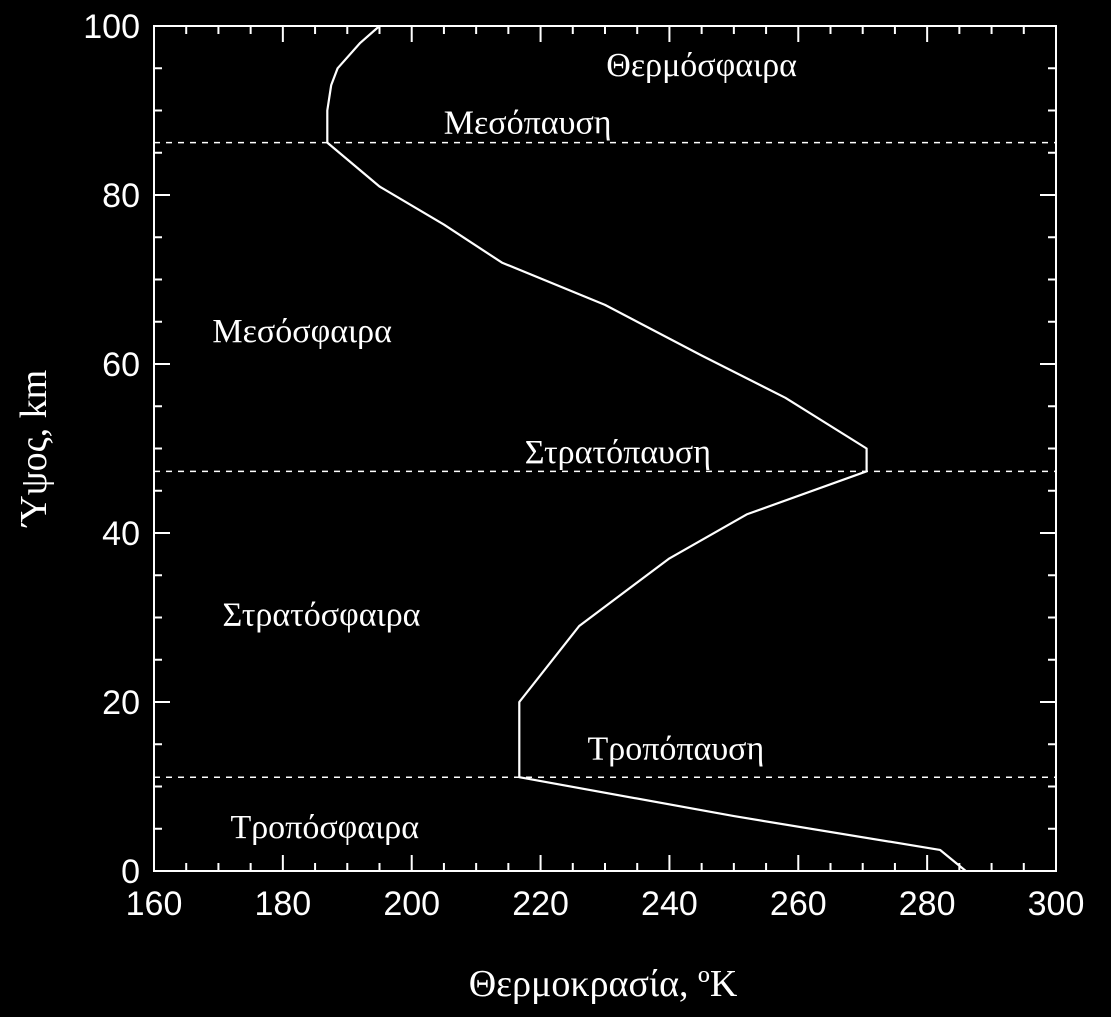  What do you see at coordinates (701, 65) in the screenshot?
I see `region-label: Θερμόσφαιρα` at bounding box center [701, 65].